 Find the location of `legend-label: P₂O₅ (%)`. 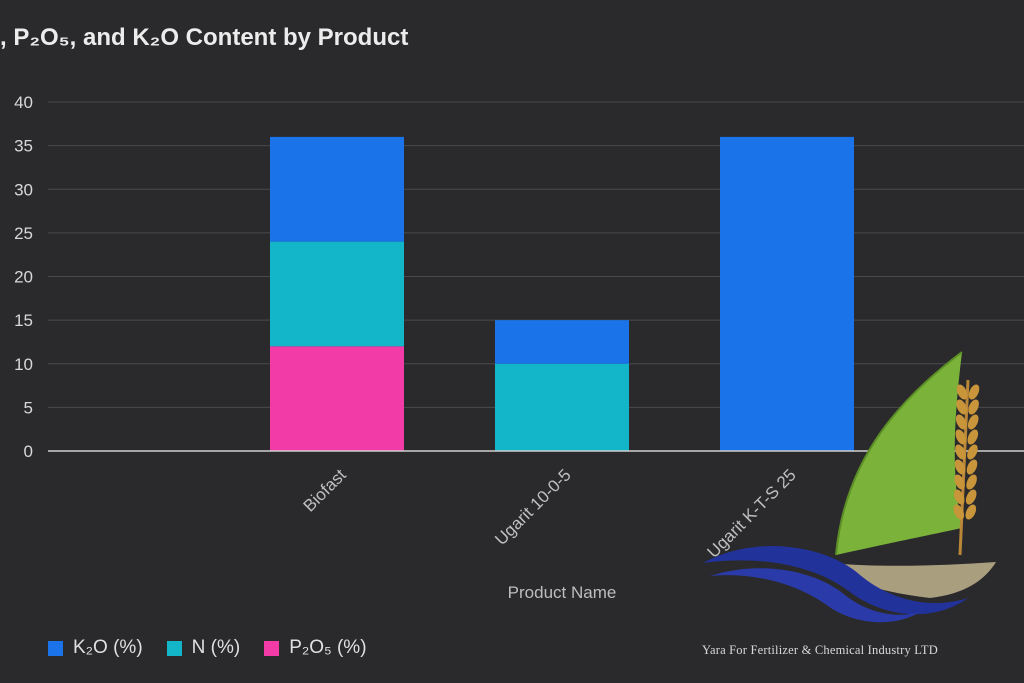

legend-label: P₂O₅ (%) is located at coordinates (328, 647).